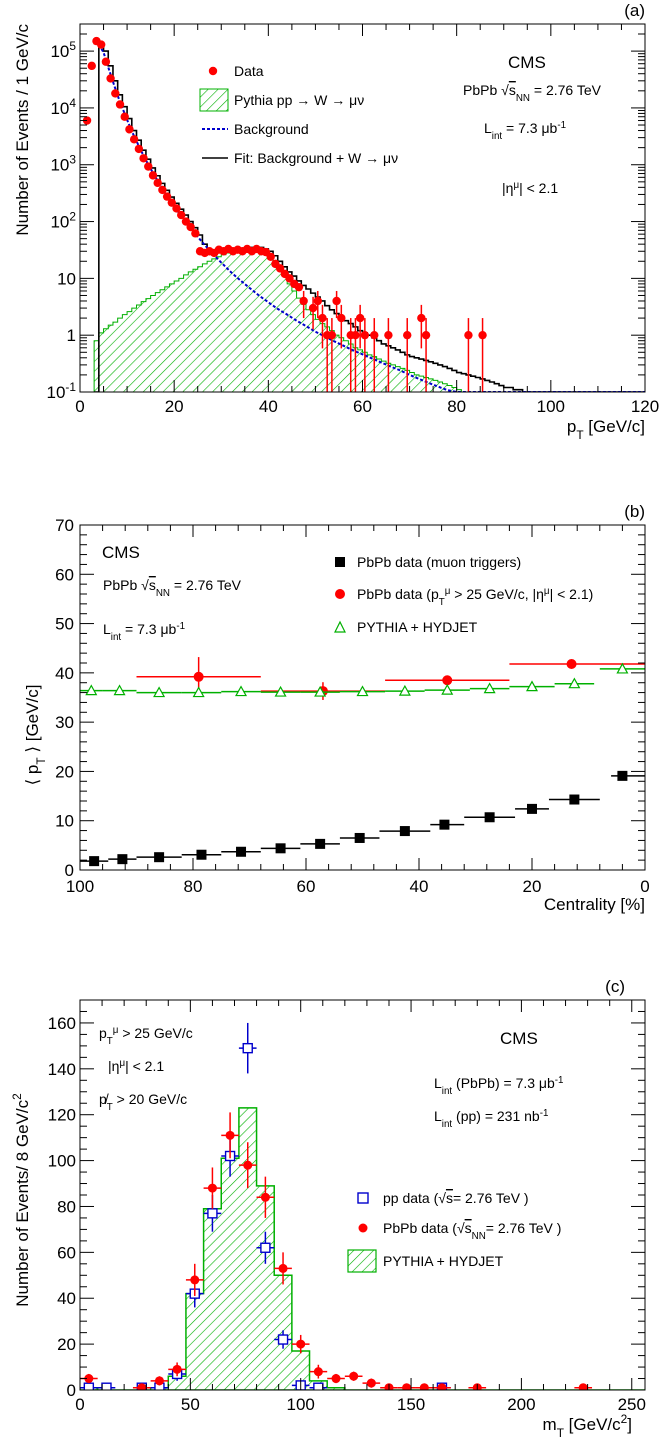  I want to click on y-tick-label: 10⁴, so click(63, 107).